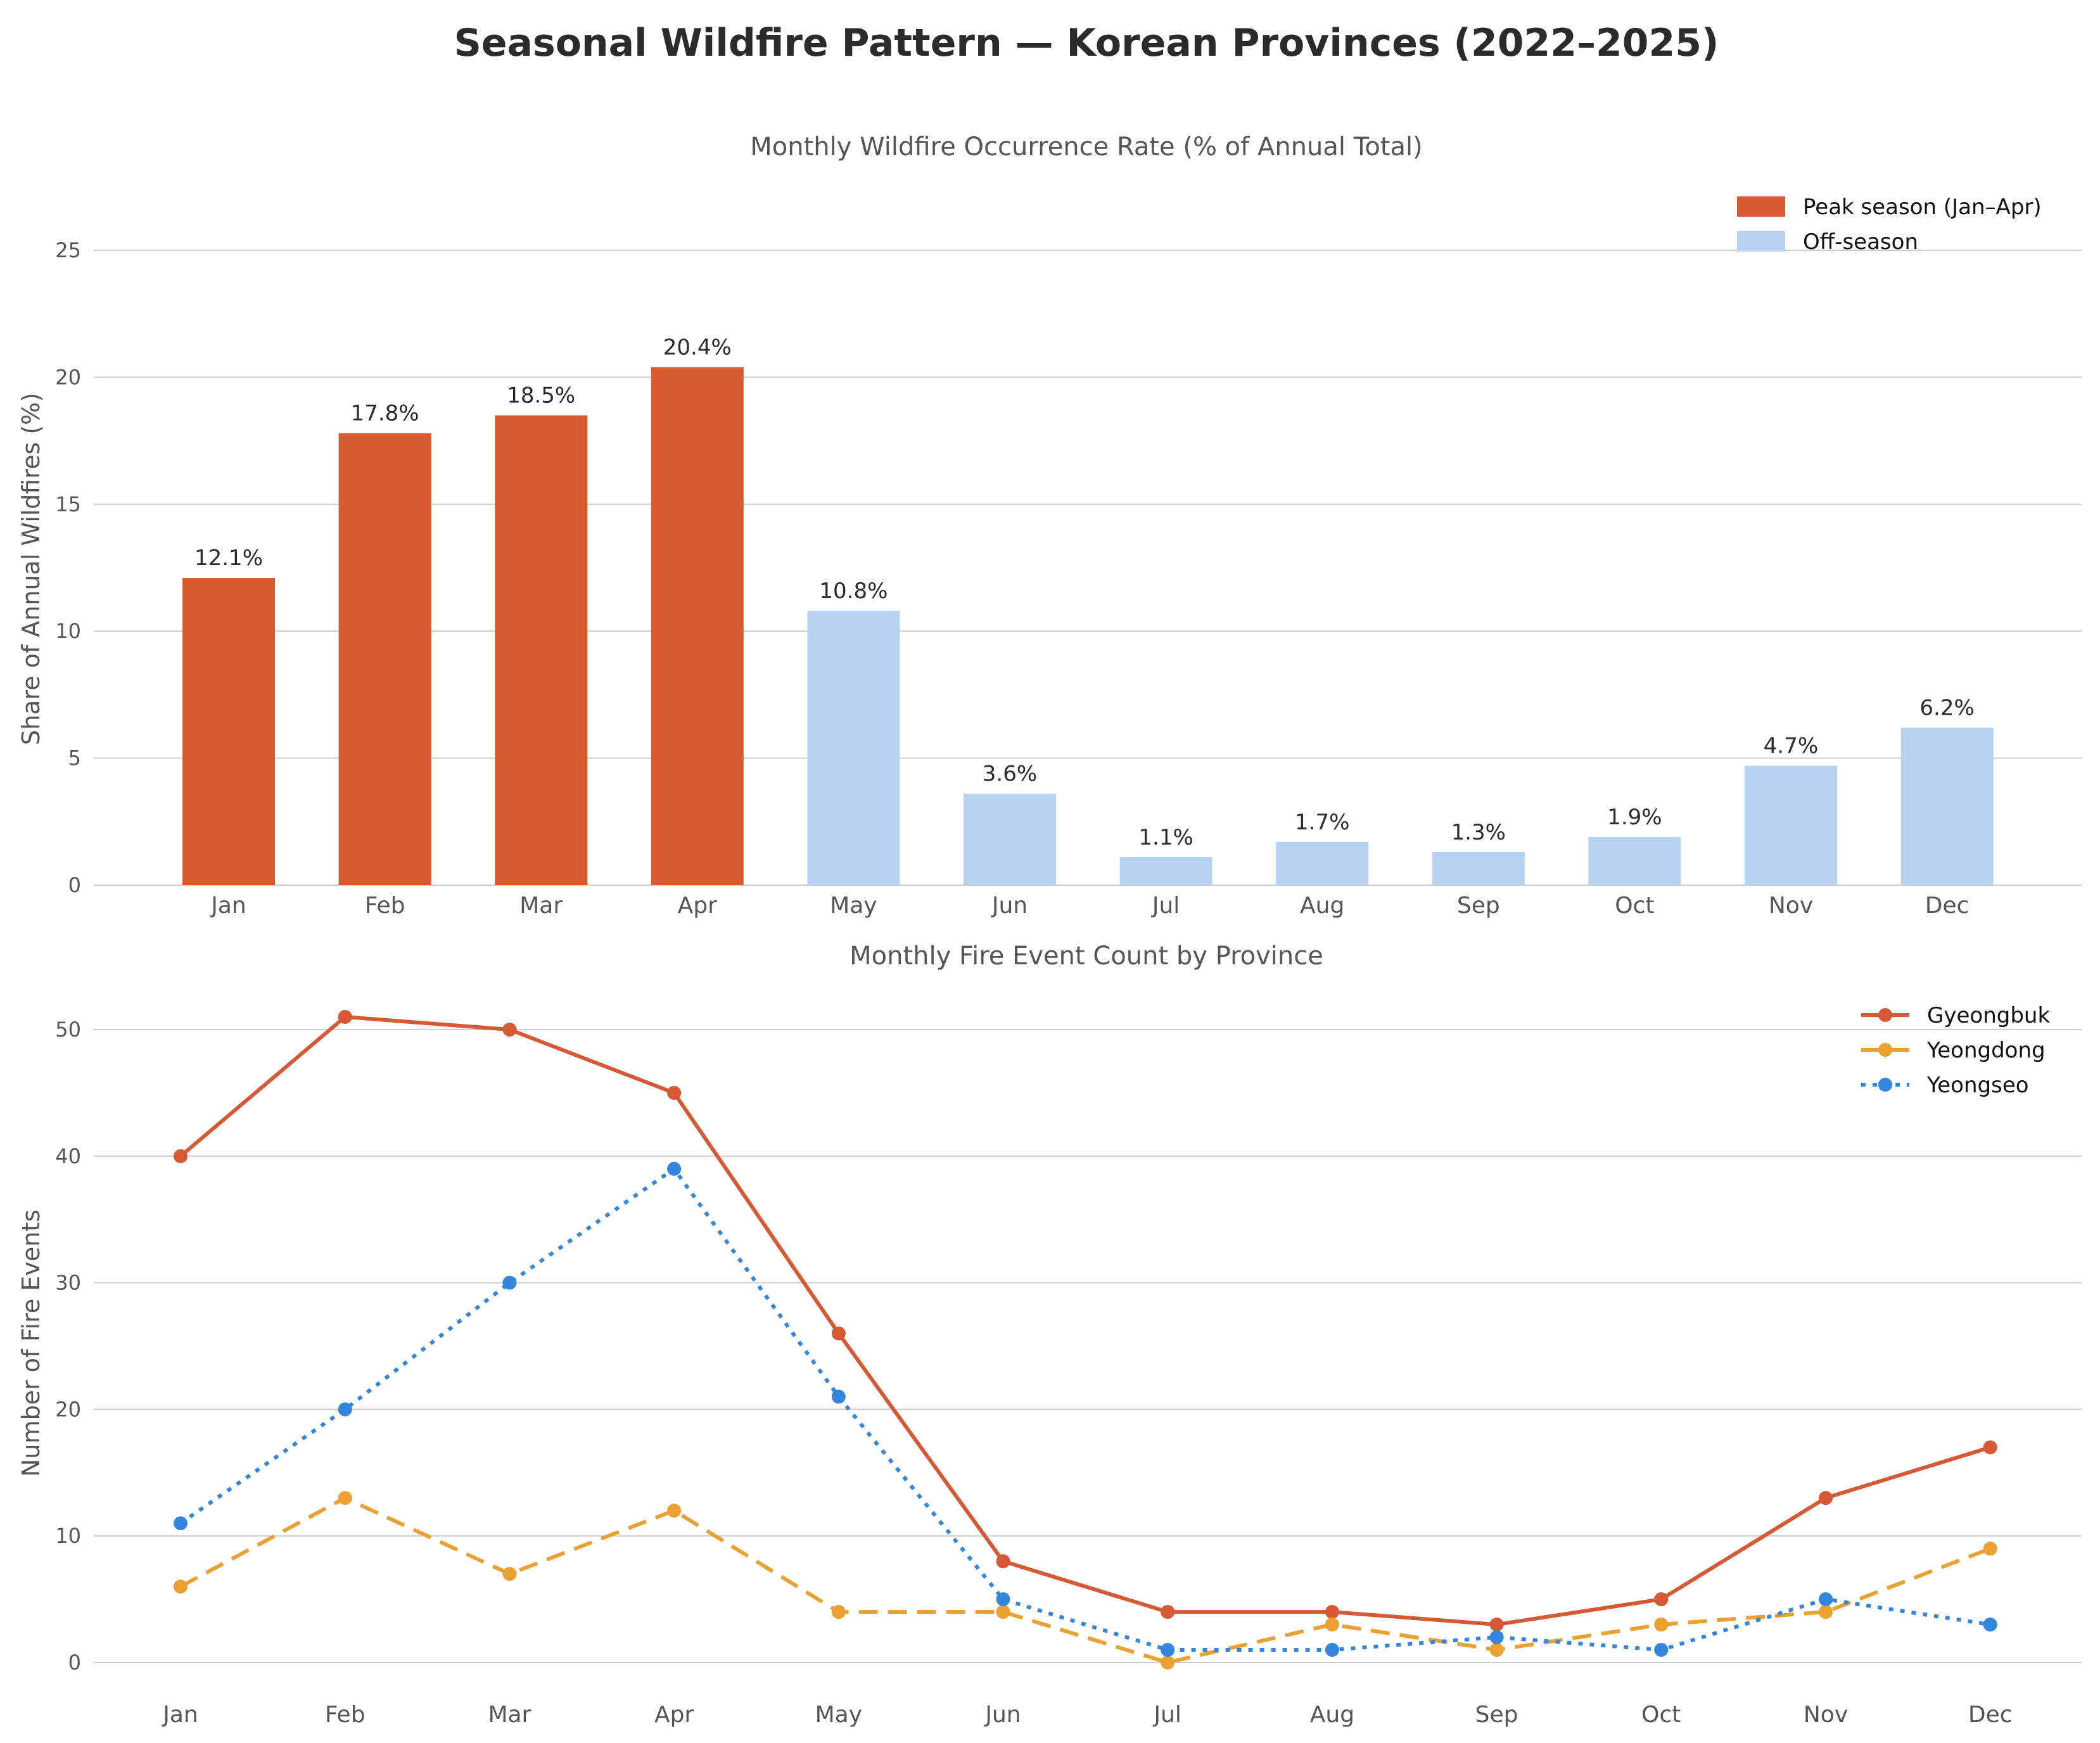  What do you see at coordinates (1089, 906) in the screenshot?
I see `bar-xticks: Jan Feb Mar Apr May Jun Jul Aug Sep Oct Nov Dec` at bounding box center [1089, 906].